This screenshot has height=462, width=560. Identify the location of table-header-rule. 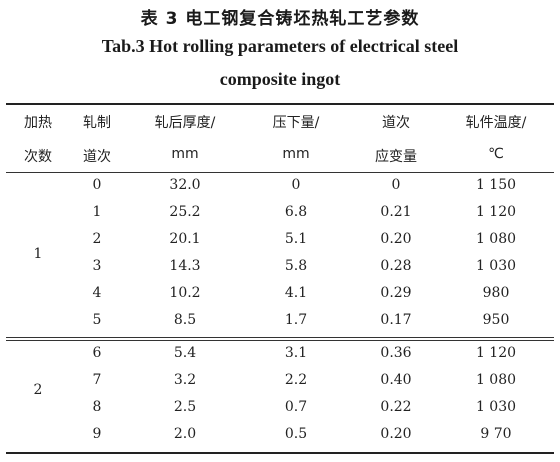
(280, 172).